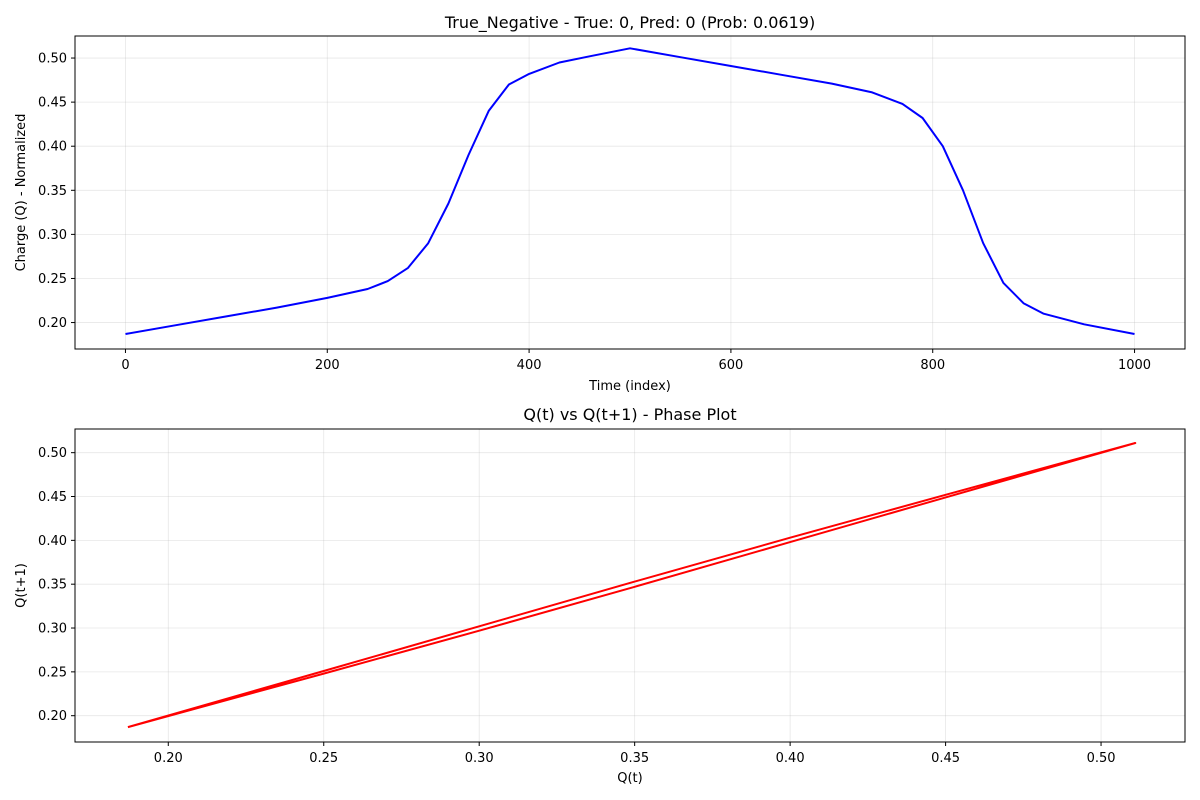  What do you see at coordinates (629, 778) in the screenshot?
I see `x-axis-label: Q(t)` at bounding box center [629, 778].